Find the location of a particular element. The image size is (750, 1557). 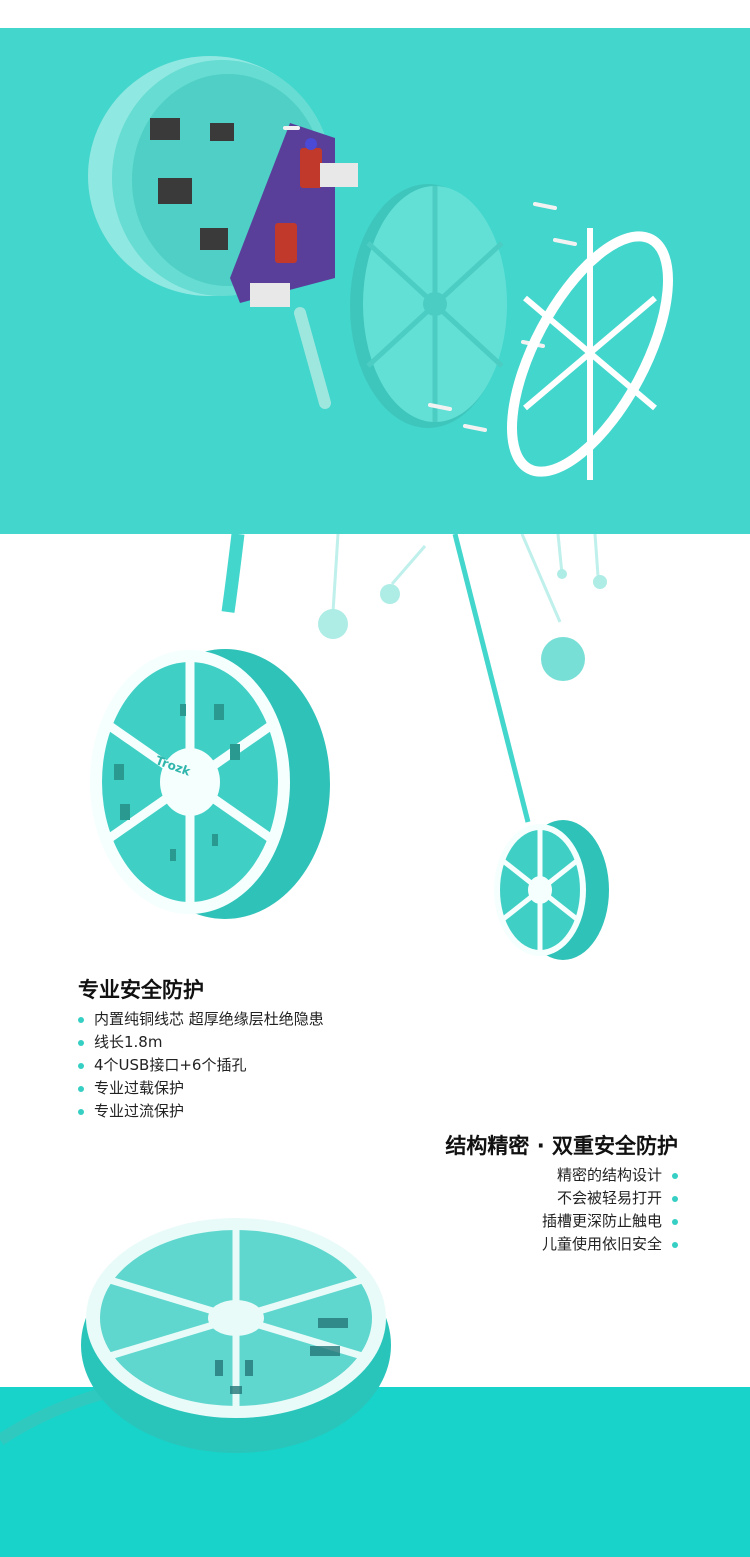

large-socket-cord is located at coordinates (233, 573).